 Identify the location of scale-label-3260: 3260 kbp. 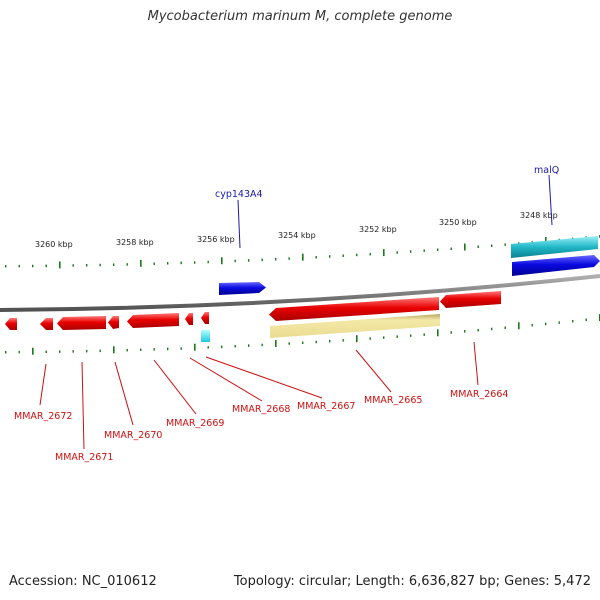
(54, 244).